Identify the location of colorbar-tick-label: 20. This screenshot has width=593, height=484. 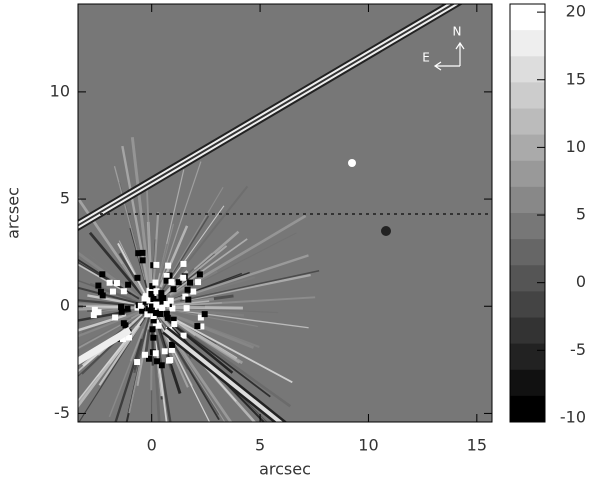
(576, 11).